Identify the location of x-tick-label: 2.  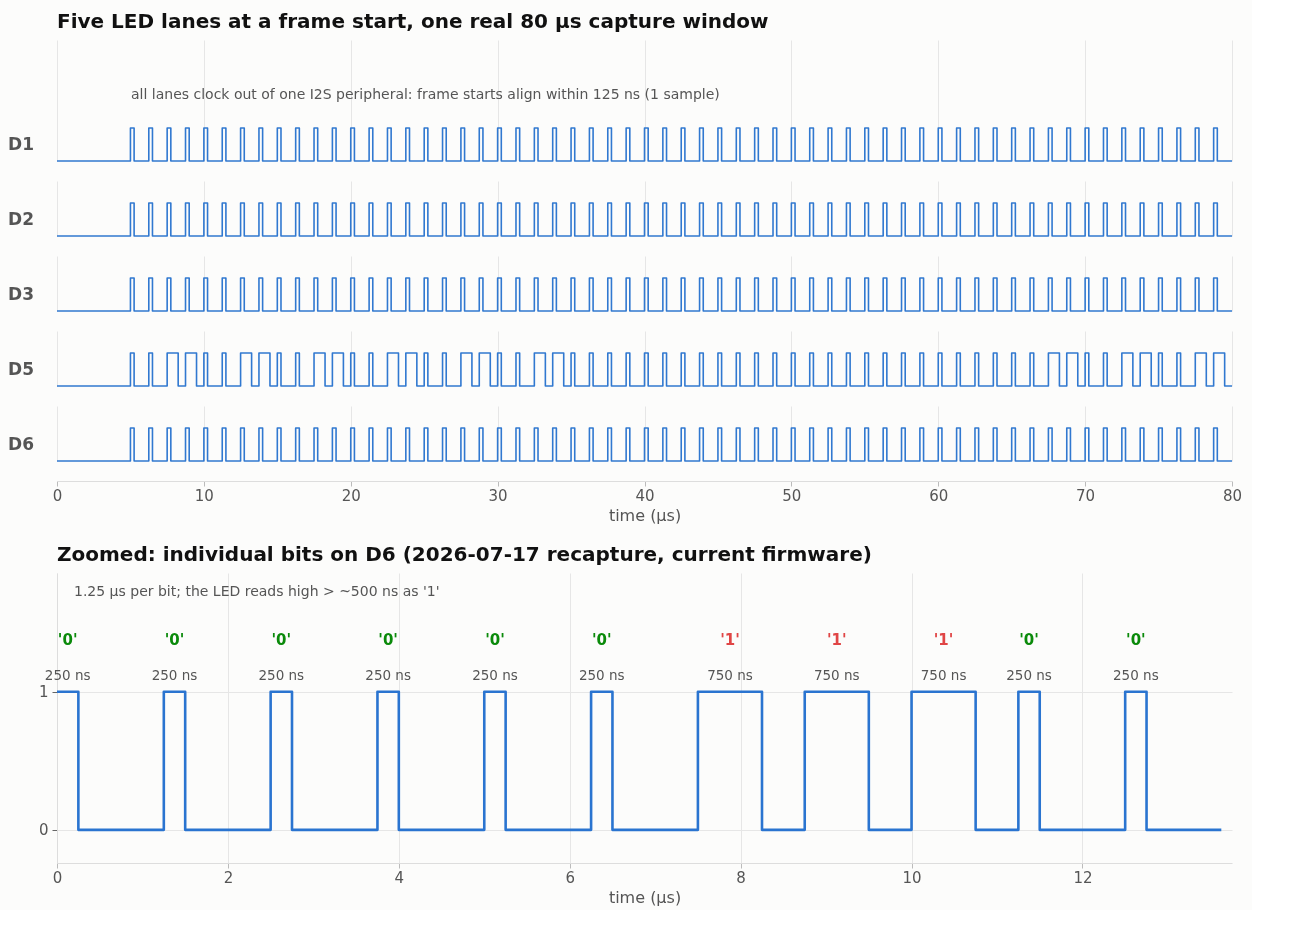
(228, 877).